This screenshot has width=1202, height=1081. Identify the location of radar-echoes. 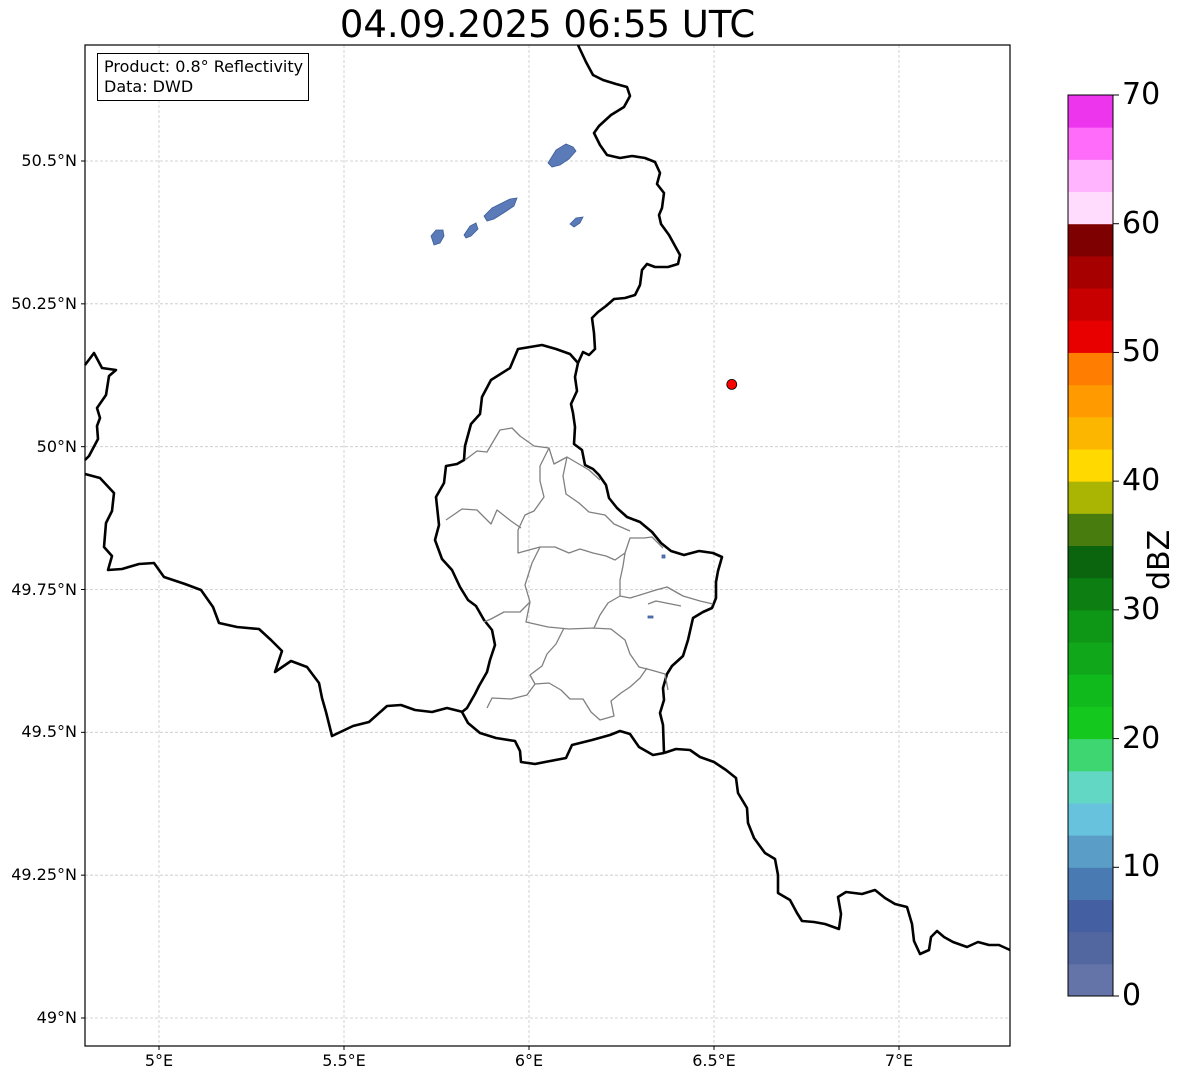
(548, 381).